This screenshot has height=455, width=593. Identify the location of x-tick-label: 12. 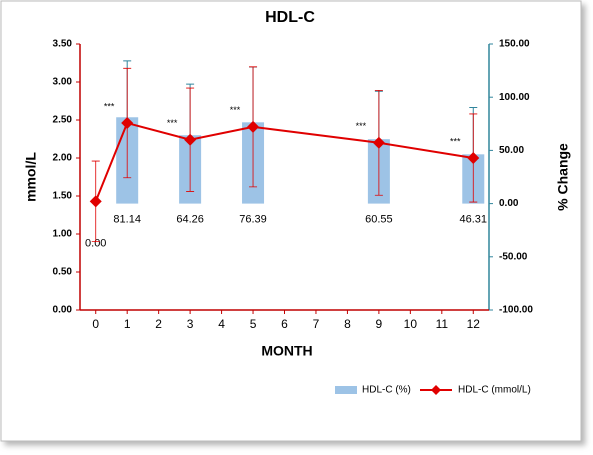
(474, 324).